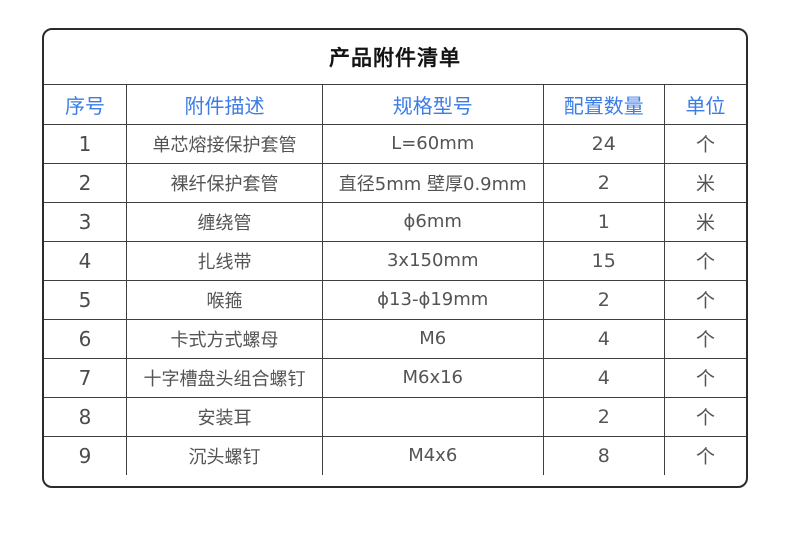  Describe the element at coordinates (86, 222) in the screenshot. I see `cell-index: 3` at that location.